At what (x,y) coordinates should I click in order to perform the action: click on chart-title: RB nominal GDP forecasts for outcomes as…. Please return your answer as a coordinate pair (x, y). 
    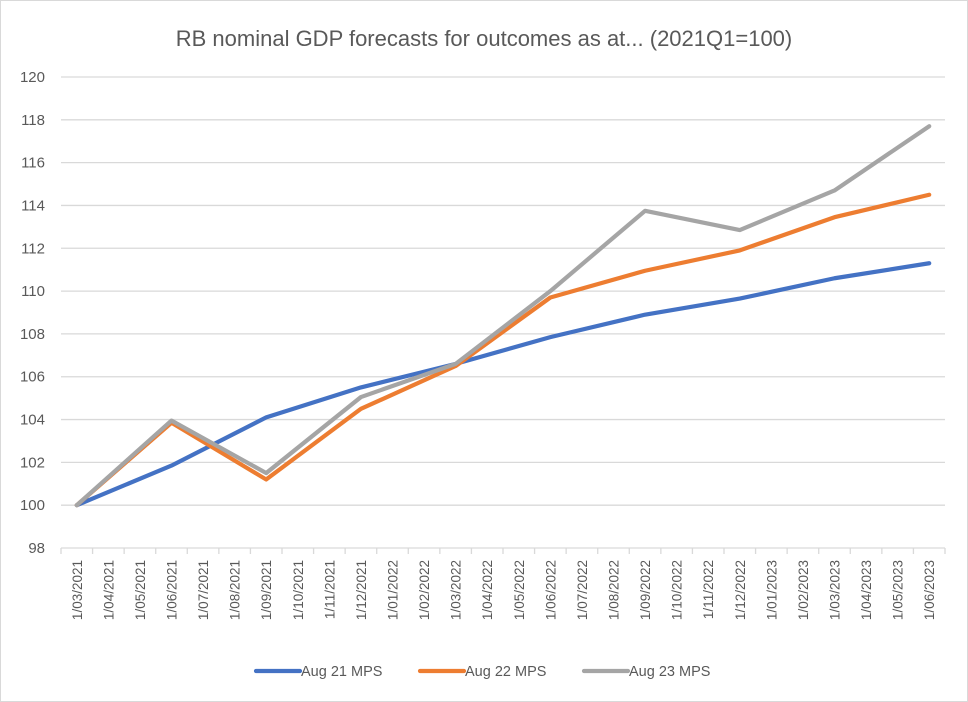
    Looking at the image, I should click on (484, 38).